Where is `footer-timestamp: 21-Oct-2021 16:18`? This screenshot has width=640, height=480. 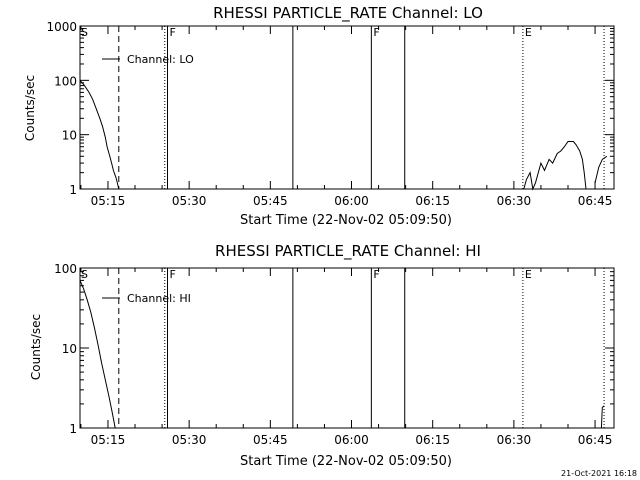 footer-timestamp: 21-Oct-2021 16:18 is located at coordinates (599, 473).